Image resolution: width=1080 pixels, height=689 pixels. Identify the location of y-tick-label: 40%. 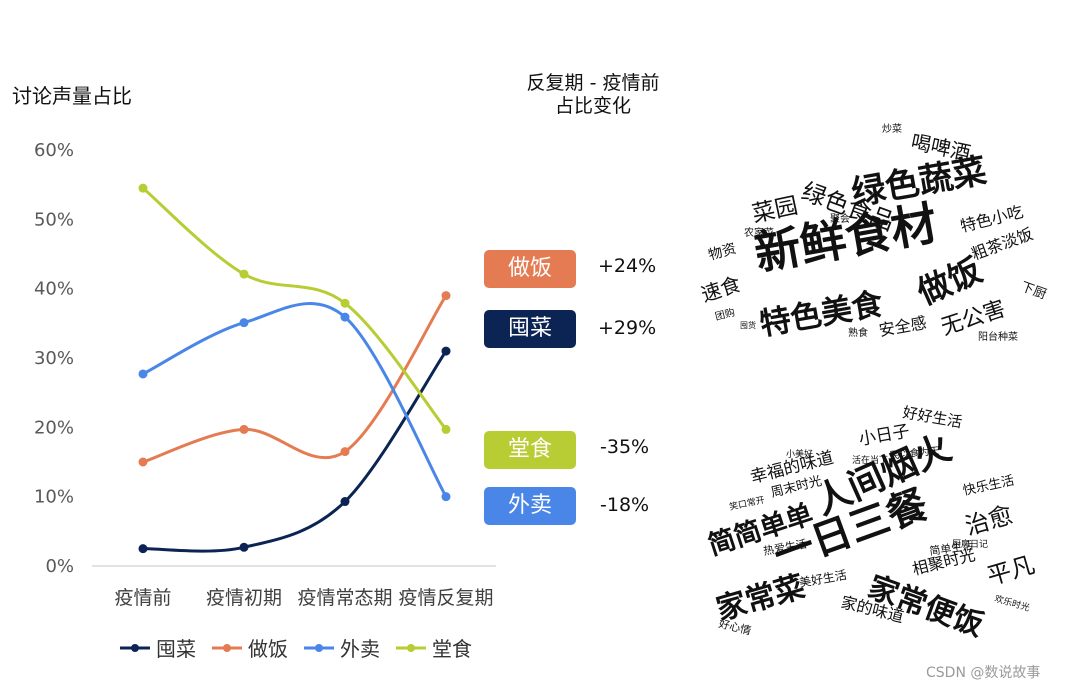
(54, 289).